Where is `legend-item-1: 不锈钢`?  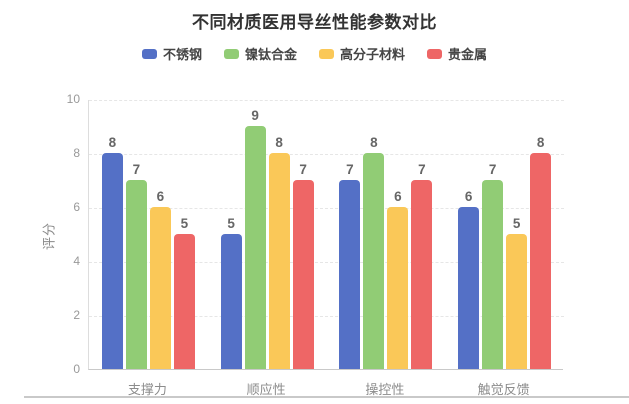 legend-item-1: 不锈钢 is located at coordinates (171, 53).